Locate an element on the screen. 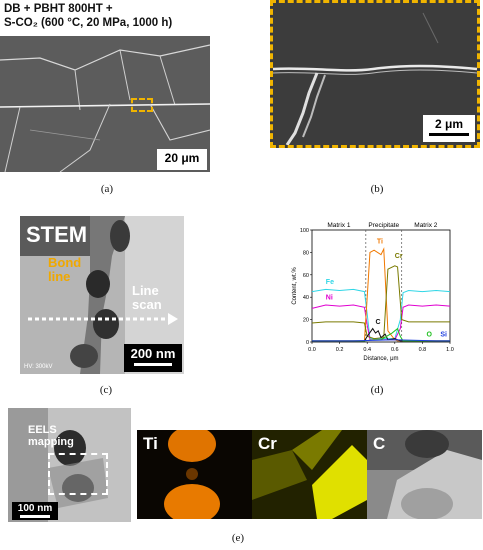  x-tick-label-2: 0.4 is located at coordinates (367, 350).